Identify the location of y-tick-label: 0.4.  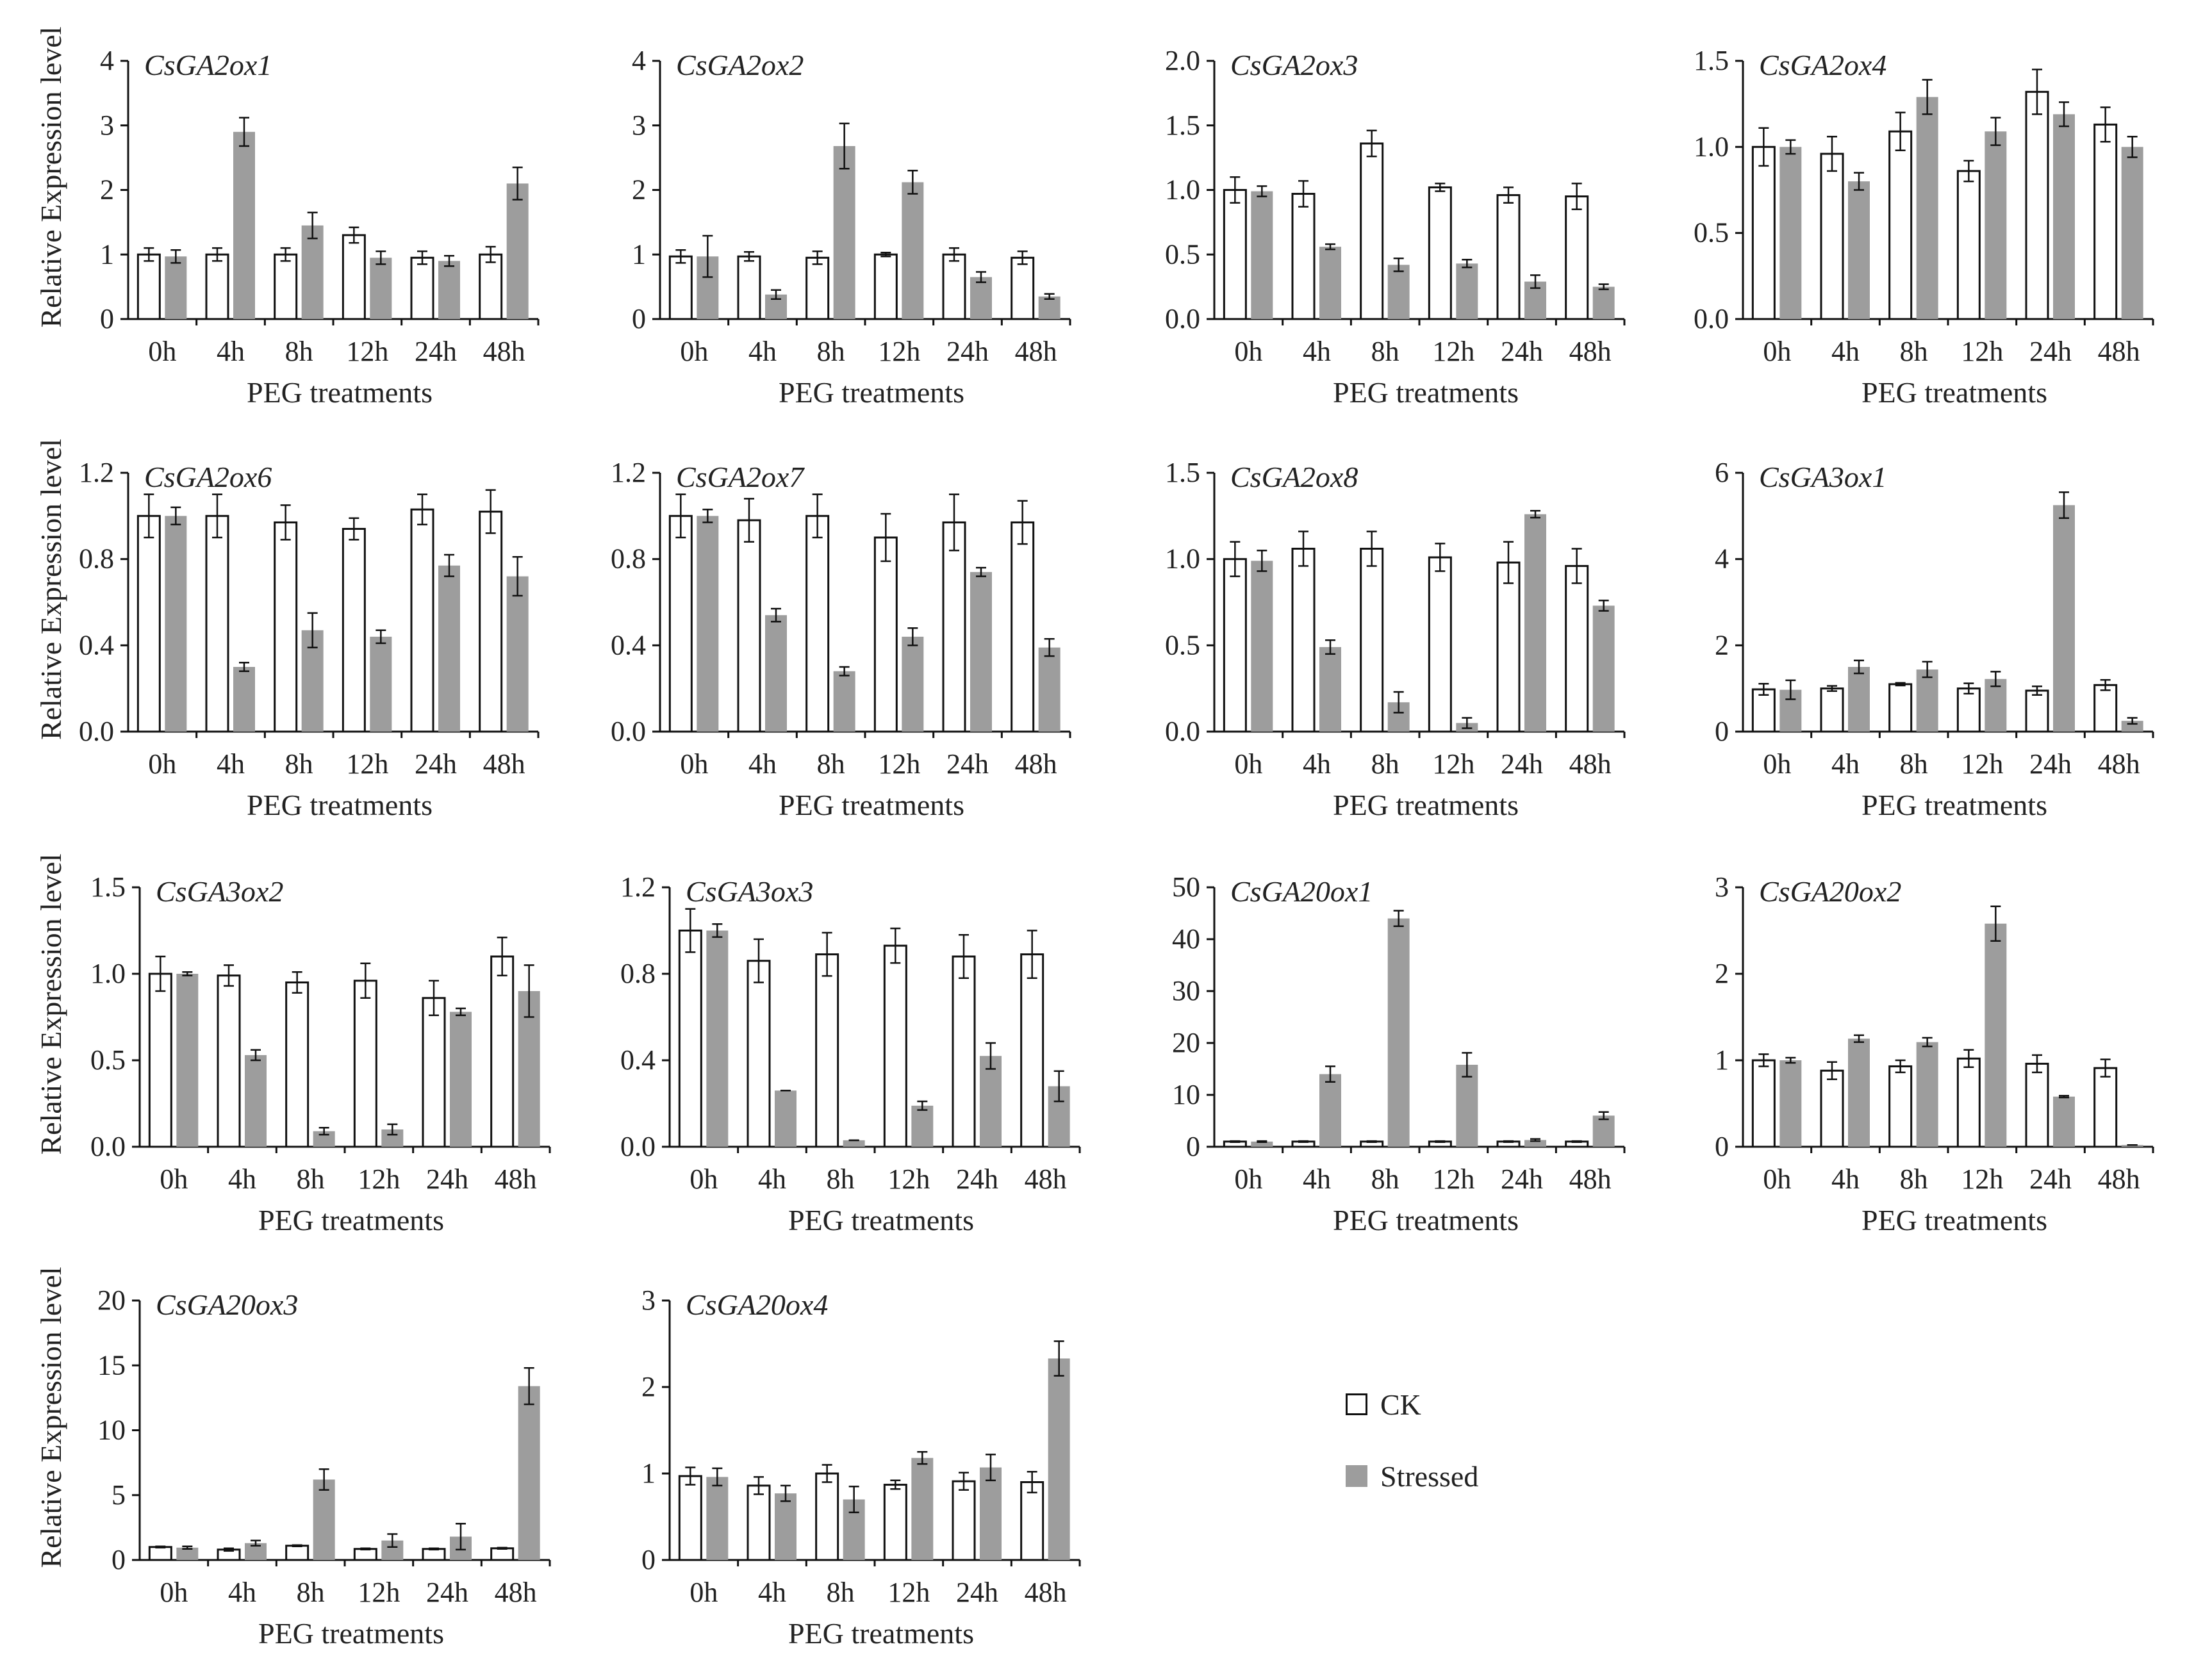
(628, 645).